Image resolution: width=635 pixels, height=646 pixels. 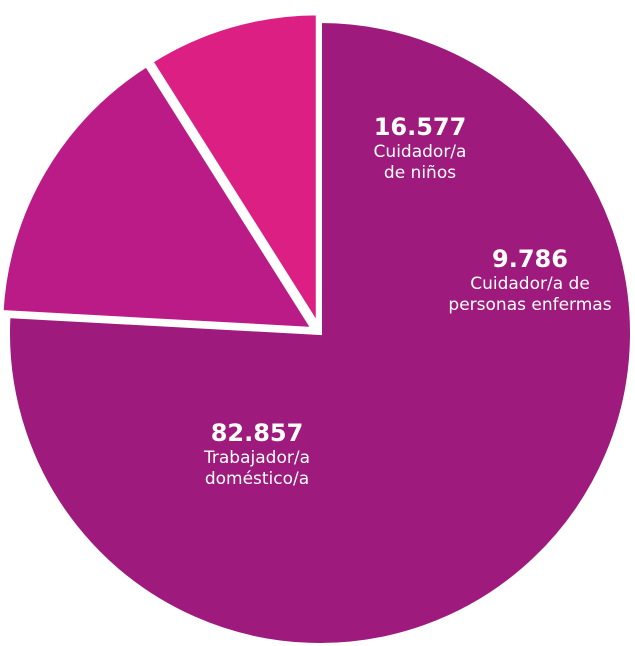 I want to click on slice-cuidador-enfermos, so click(x=234, y=172).